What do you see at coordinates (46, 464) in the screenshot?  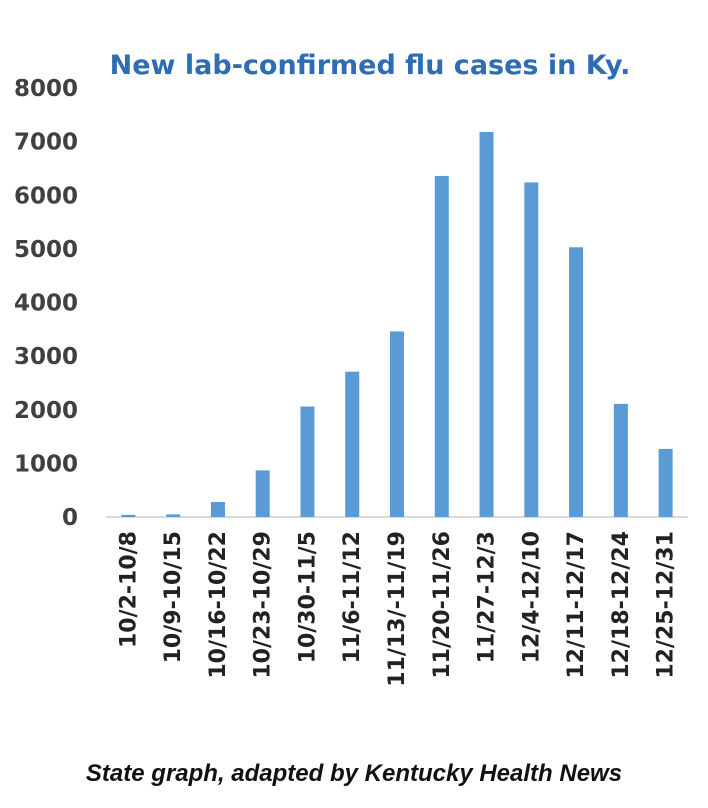 I see `y-tick-label: 1000` at bounding box center [46, 464].